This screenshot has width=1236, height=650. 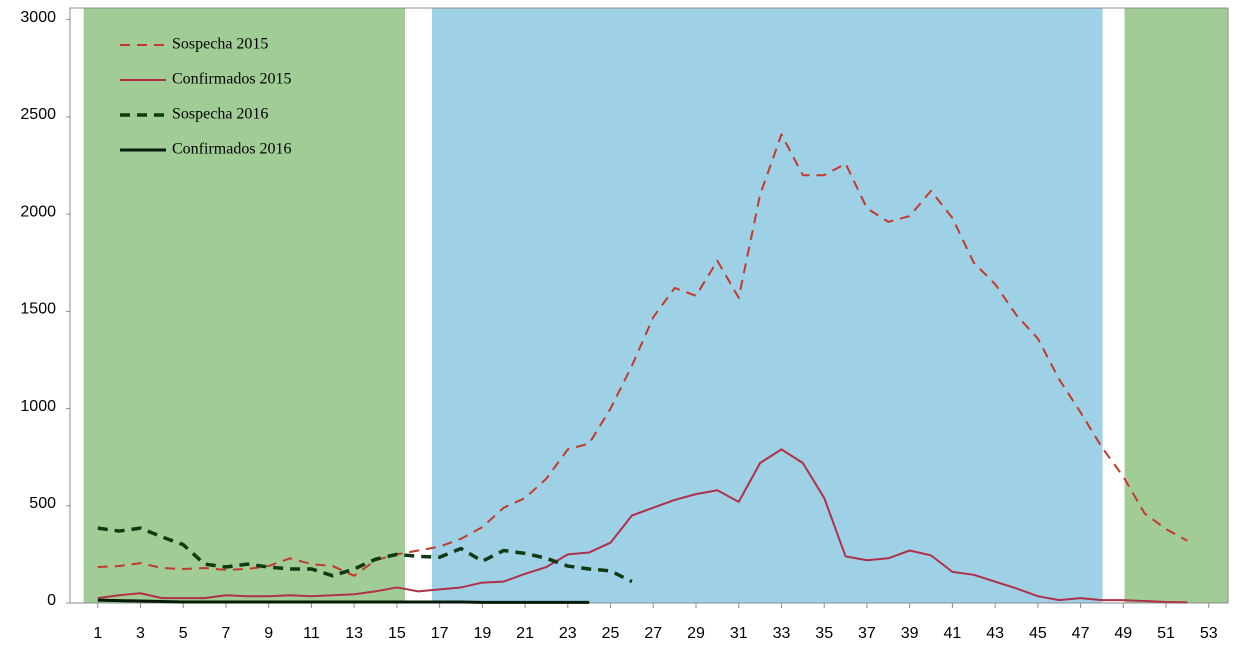 What do you see at coordinates (354, 633) in the screenshot?
I see `x-tick-label: 13` at bounding box center [354, 633].